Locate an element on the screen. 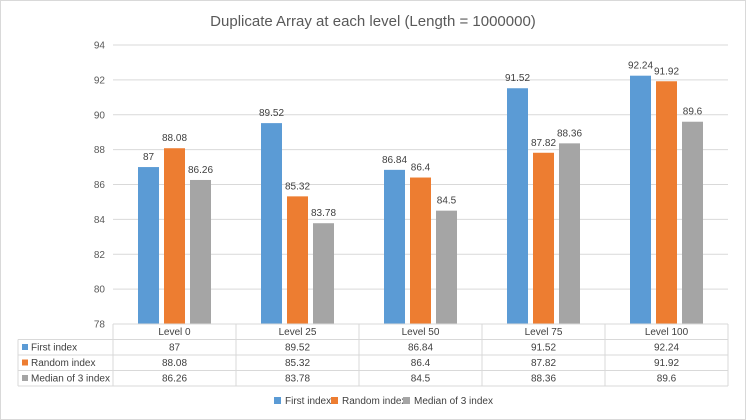 This screenshot has width=746, height=420. table-cell: 89.52 is located at coordinates (297, 348).